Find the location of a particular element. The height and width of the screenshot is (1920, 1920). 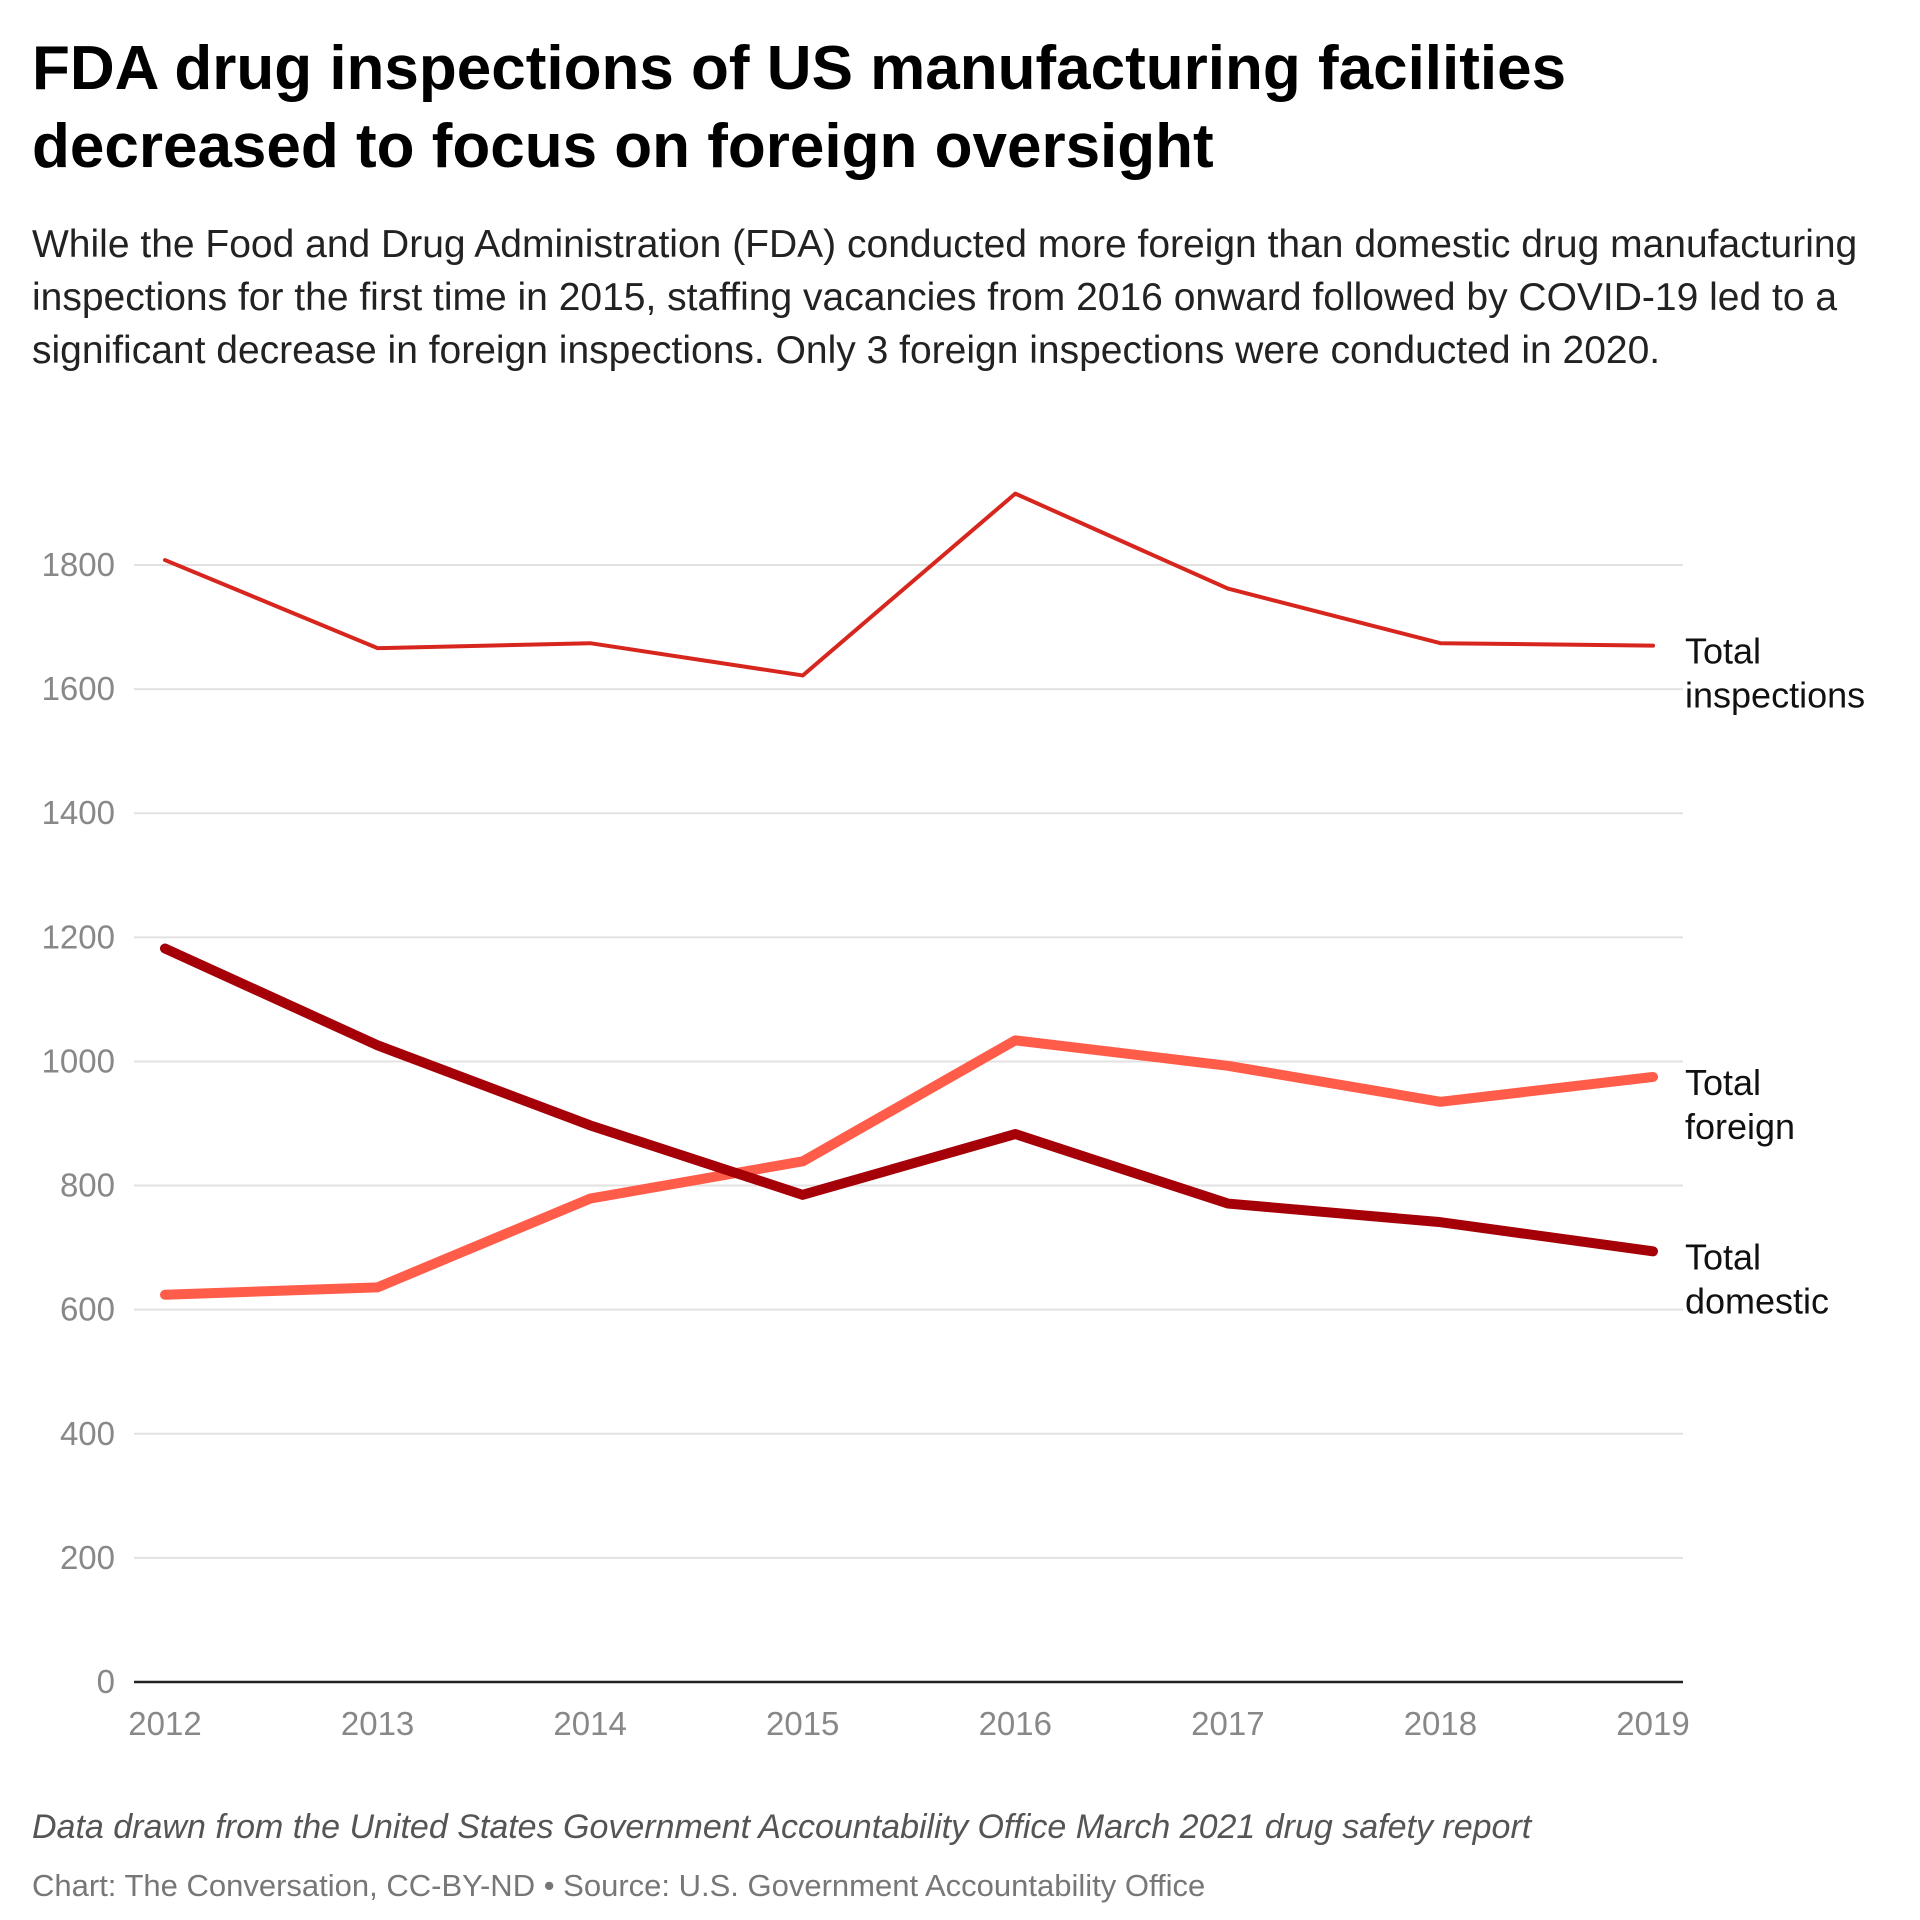

x-tick-label: 2012 is located at coordinates (164, 1723).